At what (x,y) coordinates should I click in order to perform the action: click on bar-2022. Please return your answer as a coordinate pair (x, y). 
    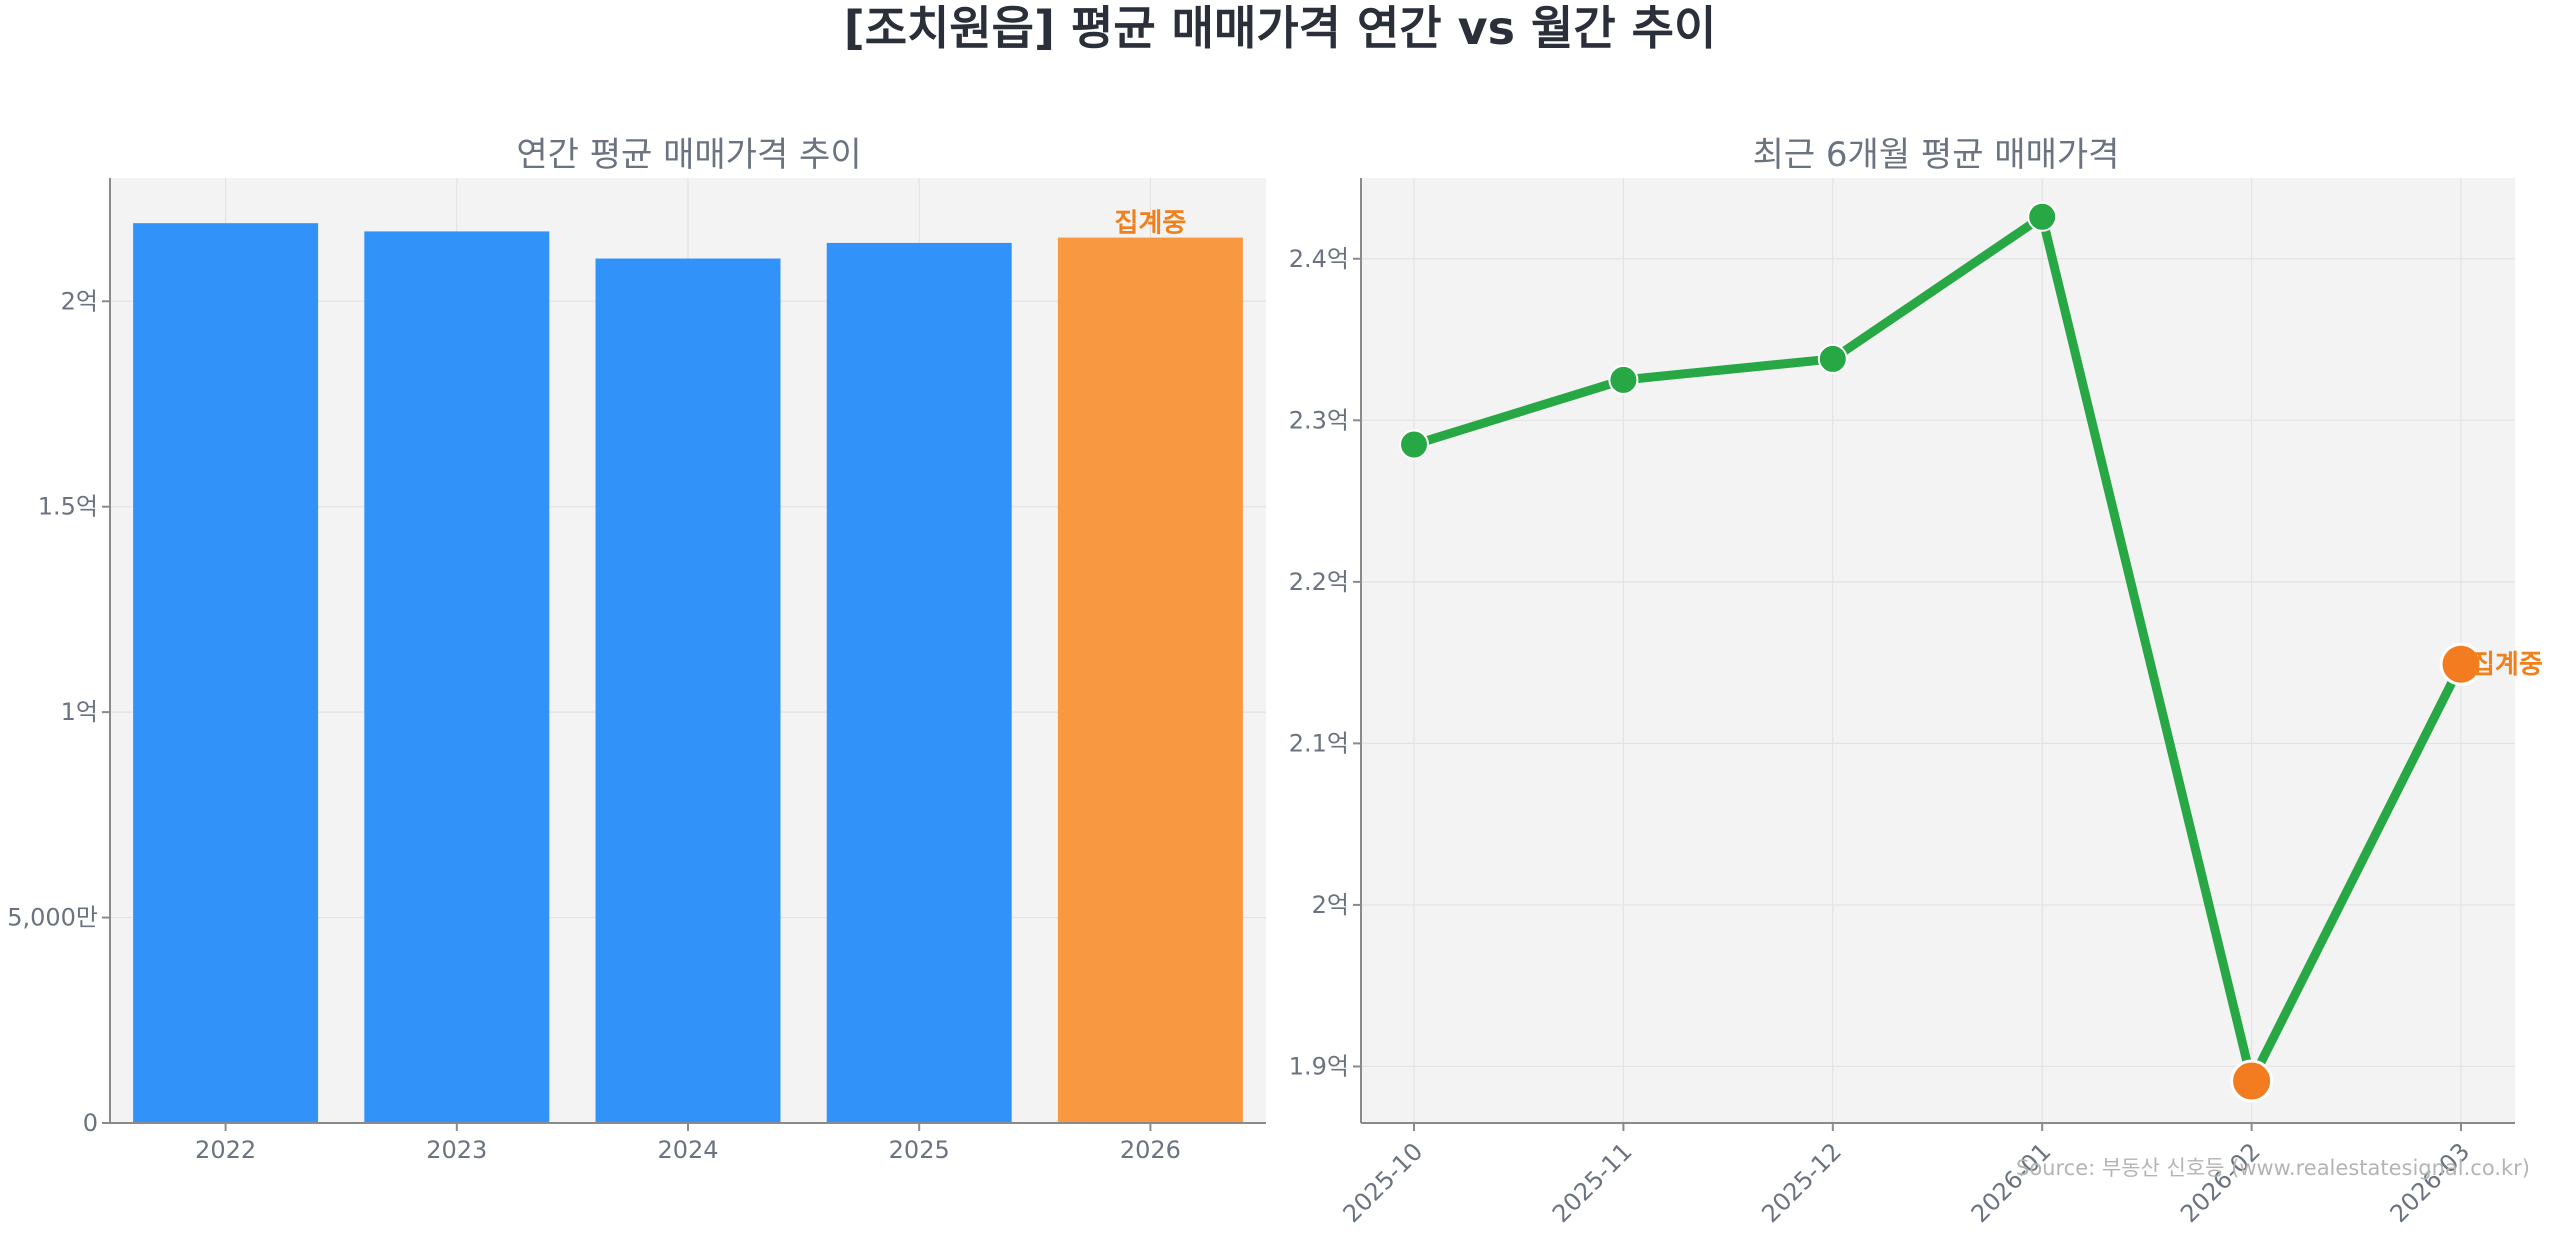
    Looking at the image, I should click on (226, 673).